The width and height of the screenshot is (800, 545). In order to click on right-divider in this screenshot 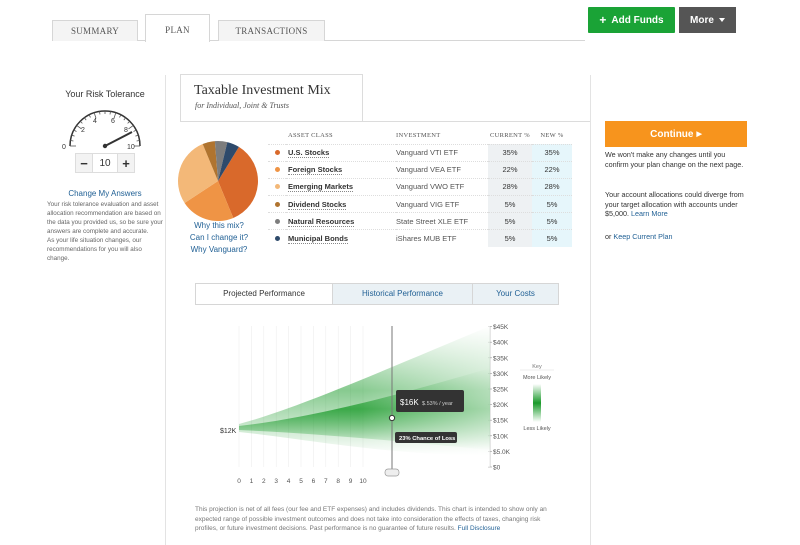, I will do `click(590, 310)`.